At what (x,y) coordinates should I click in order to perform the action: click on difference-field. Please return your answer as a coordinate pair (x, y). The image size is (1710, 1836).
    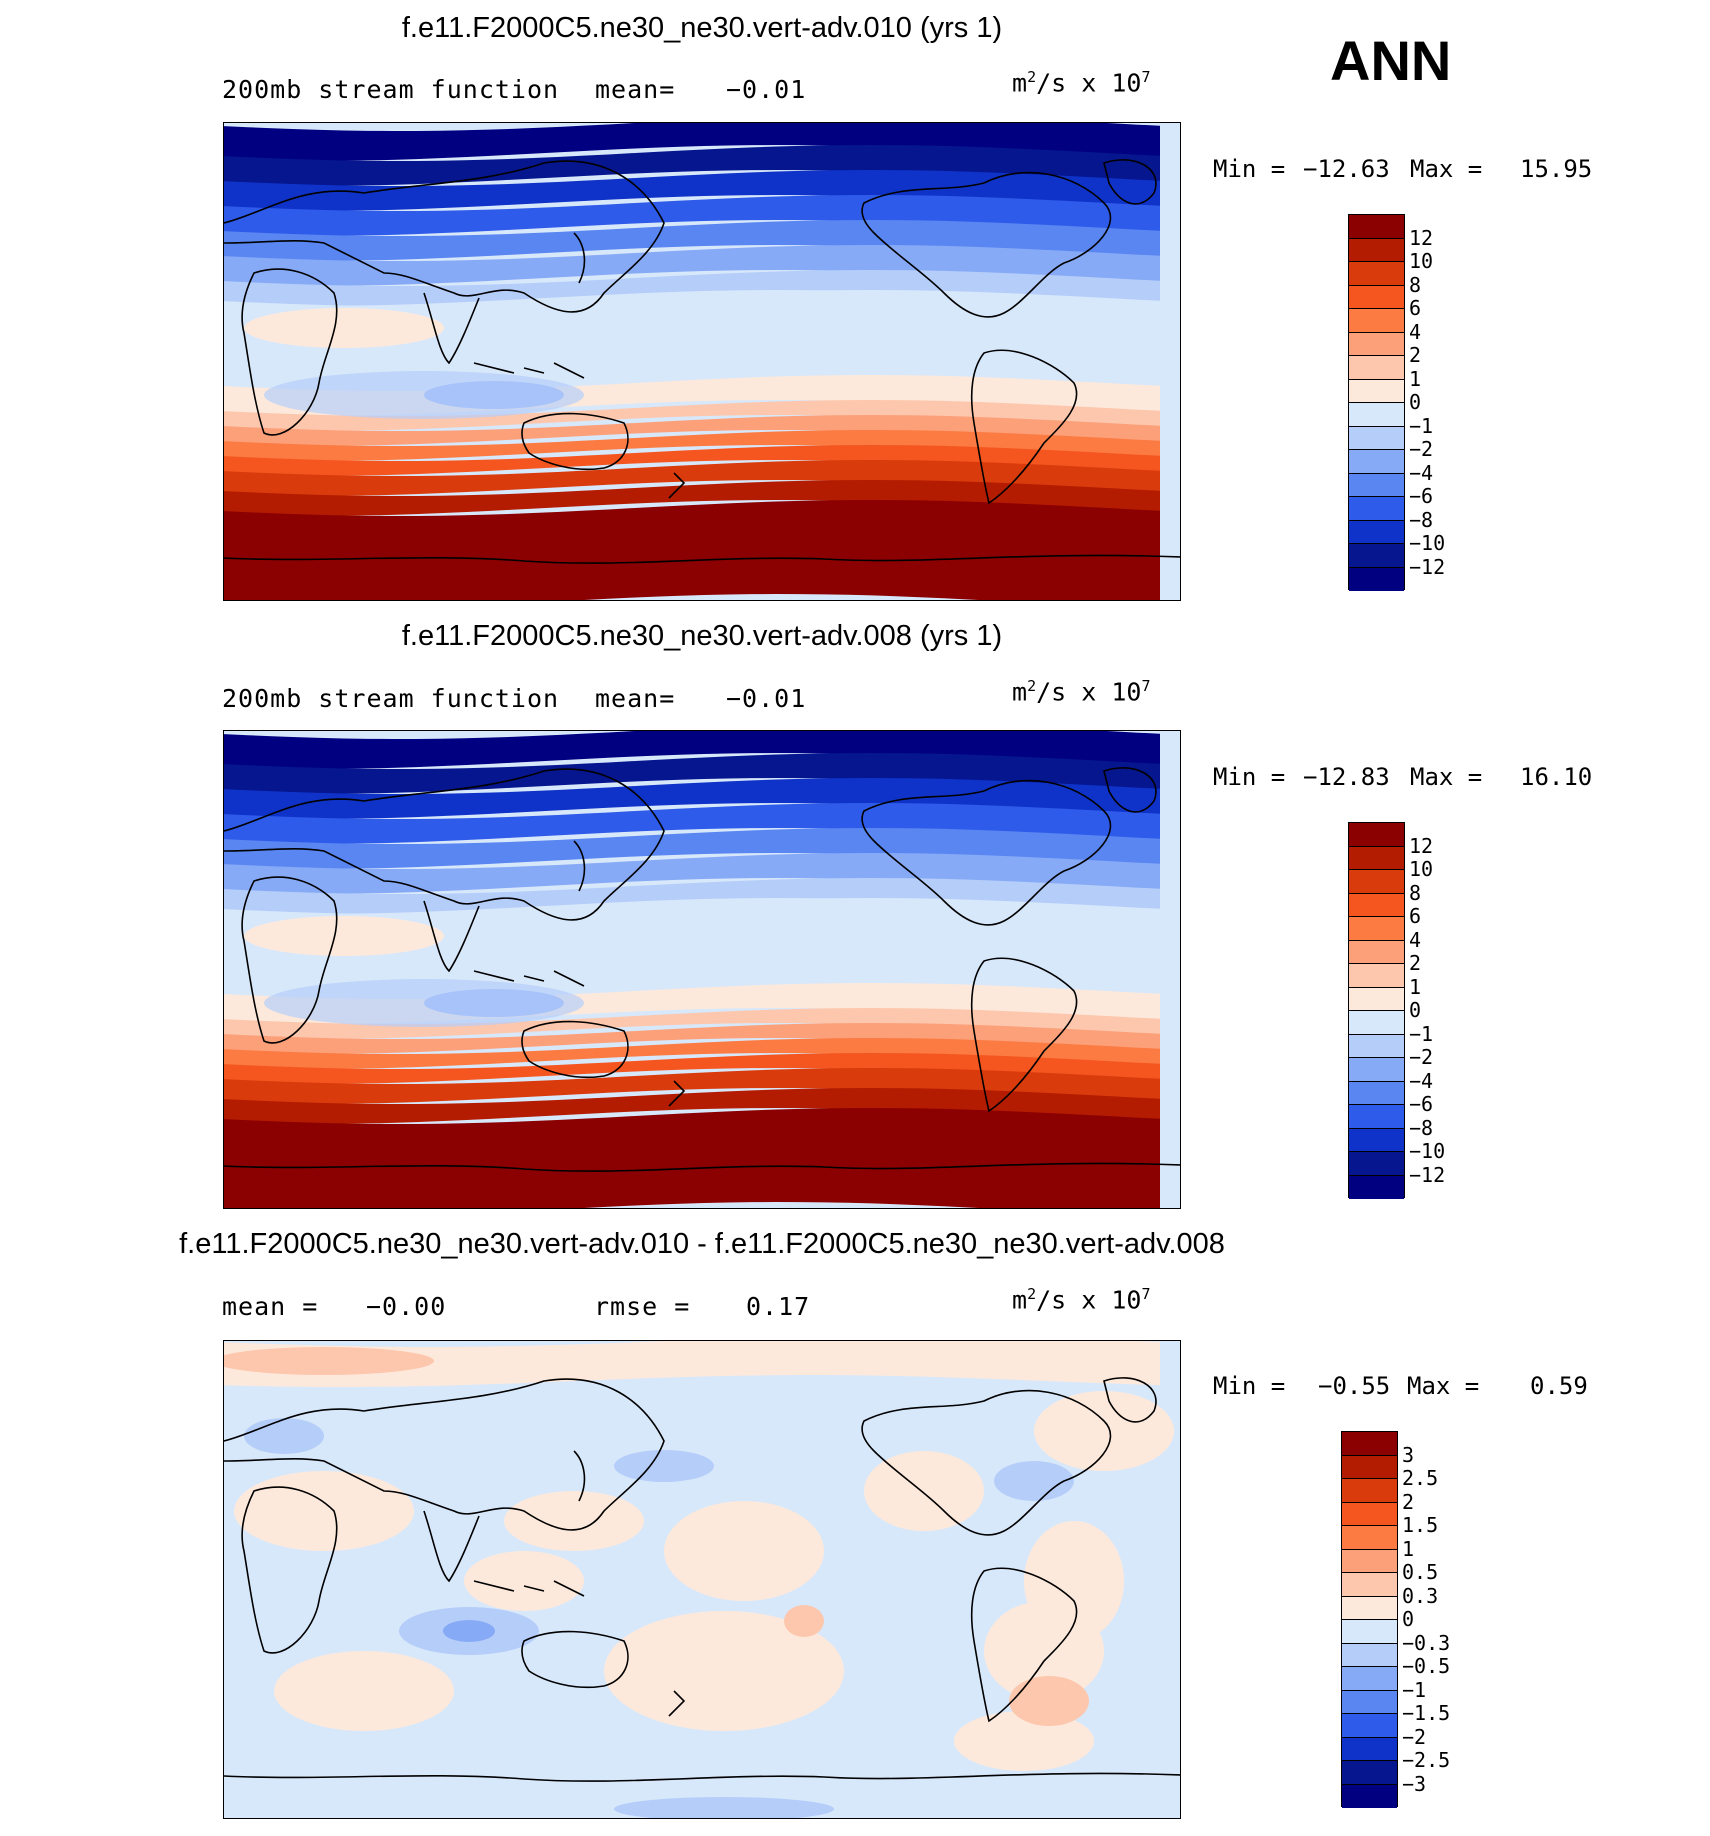
    Looking at the image, I should click on (702, 1579).